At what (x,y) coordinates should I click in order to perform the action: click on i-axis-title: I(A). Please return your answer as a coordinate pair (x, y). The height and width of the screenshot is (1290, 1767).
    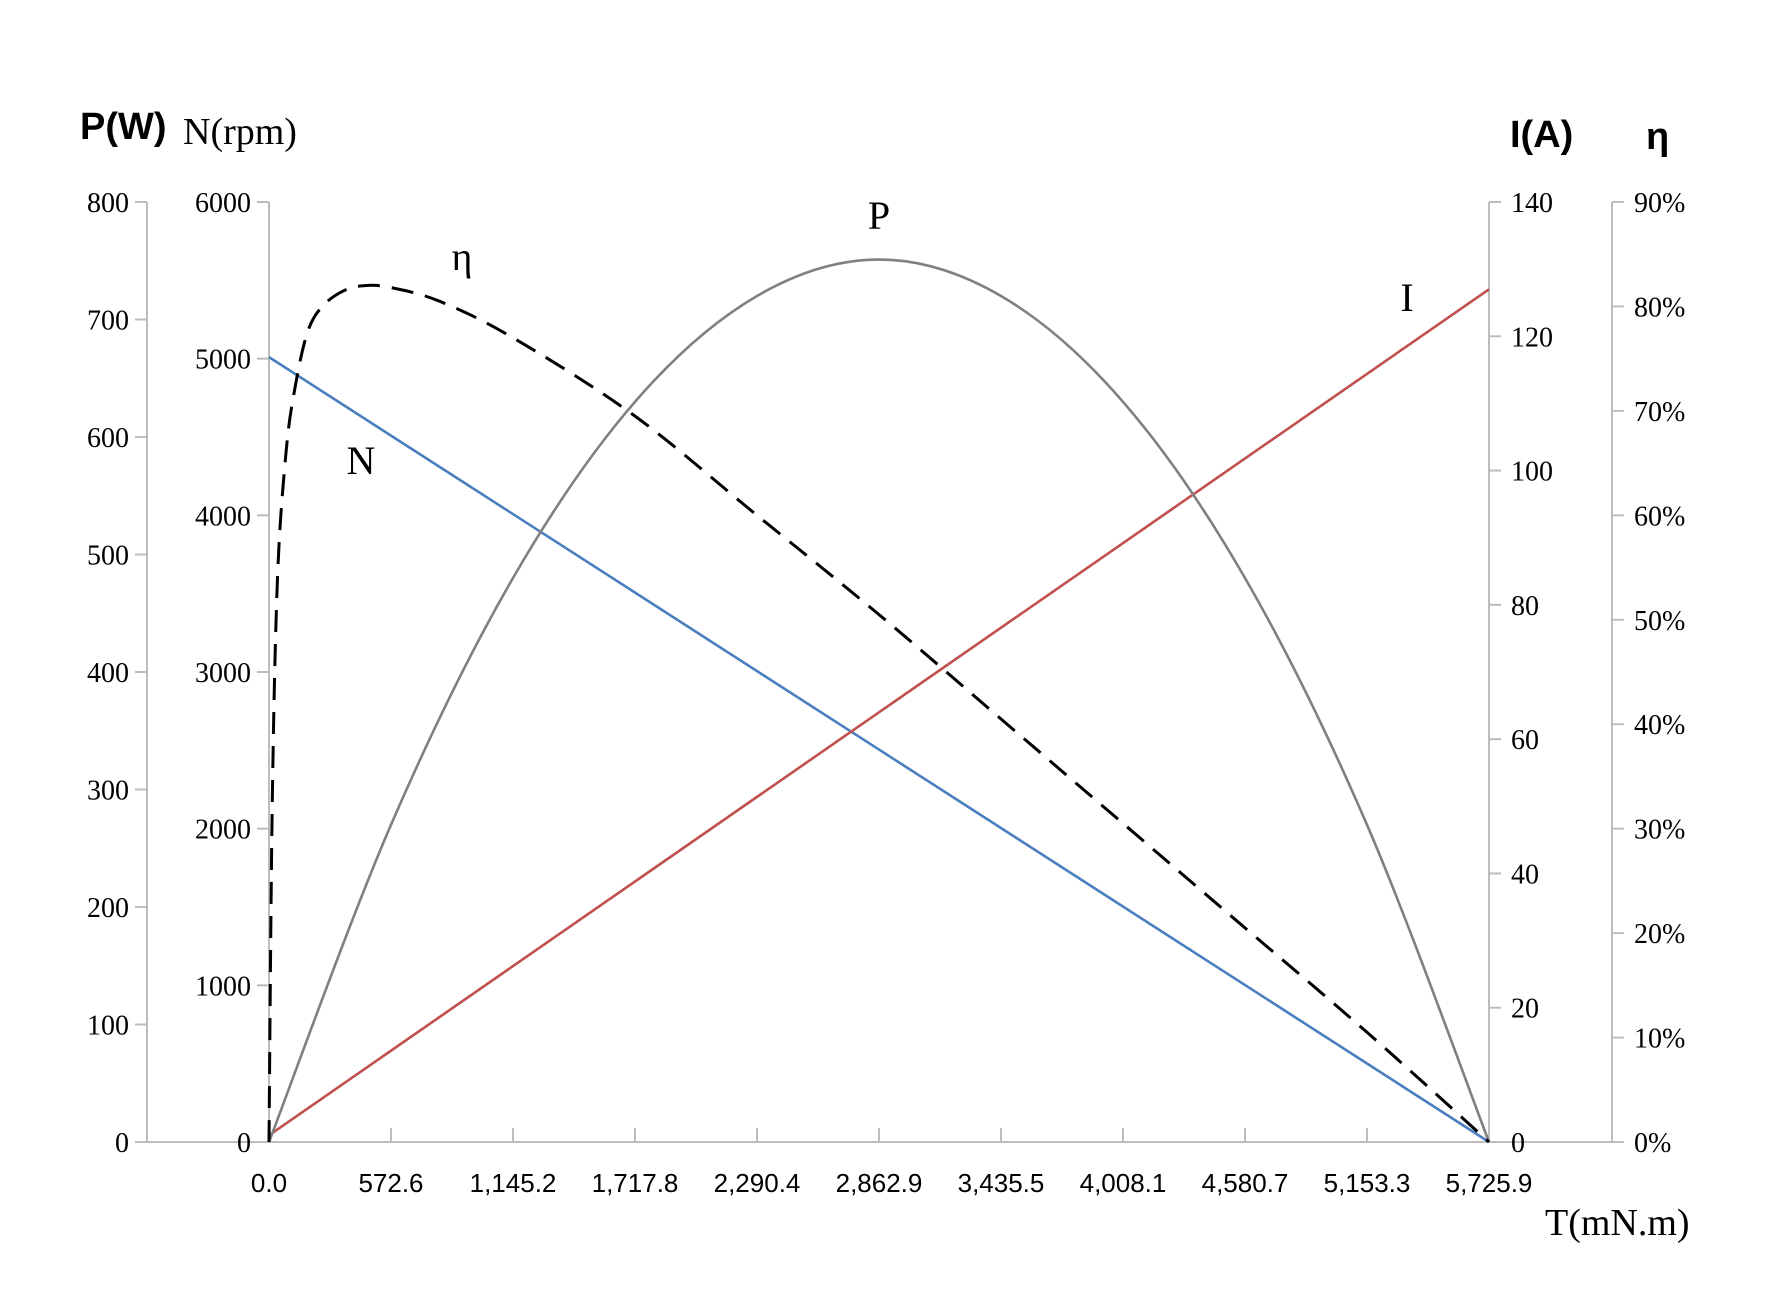
    Looking at the image, I should click on (1541, 135).